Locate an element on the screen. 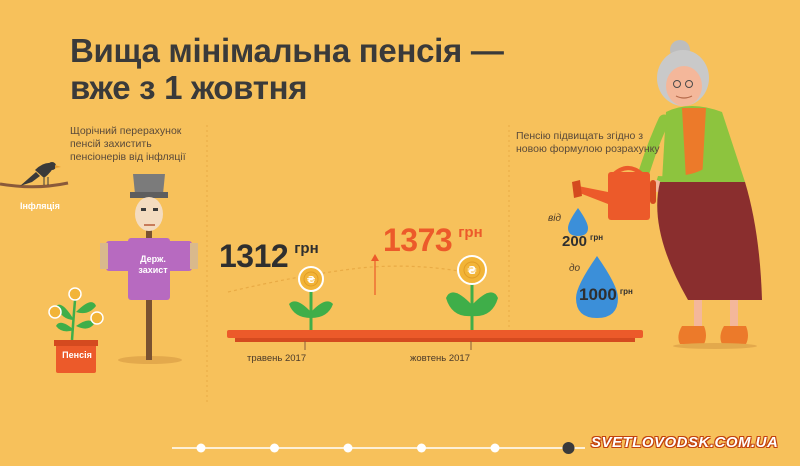  state-protection-label: Держ. захист is located at coordinates (153, 265).